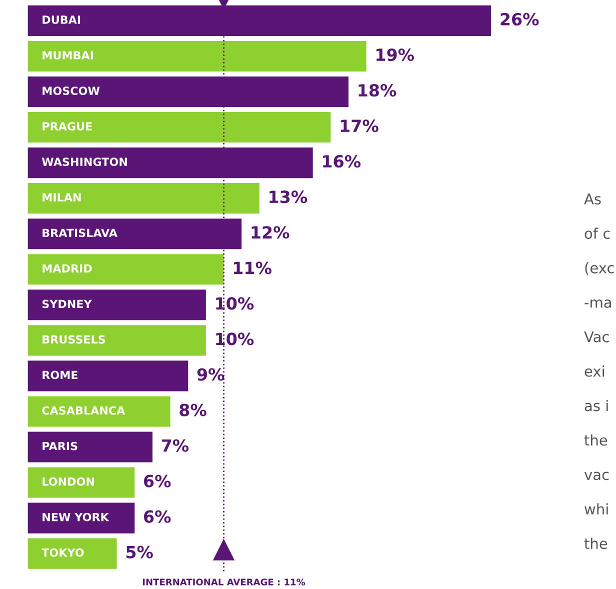  Describe the element at coordinates (60, 375) in the screenshot. I see `y-tick-label: ROME` at that location.